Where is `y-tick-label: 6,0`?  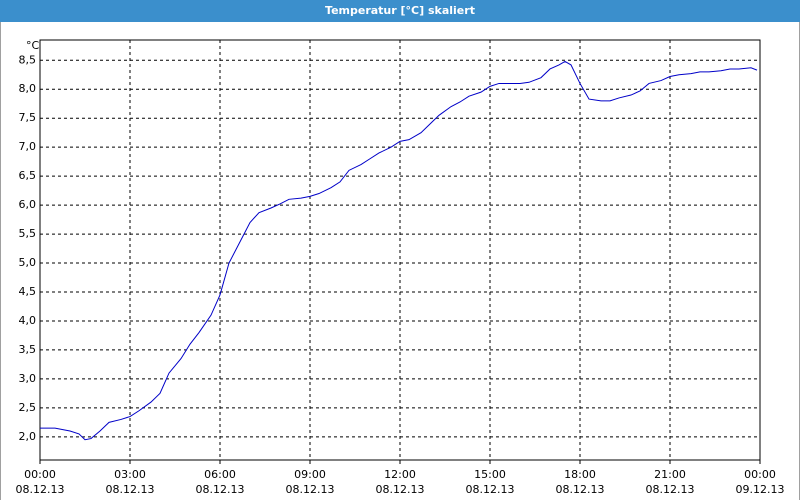 y-tick-label: 6,0 is located at coordinates (28, 204).